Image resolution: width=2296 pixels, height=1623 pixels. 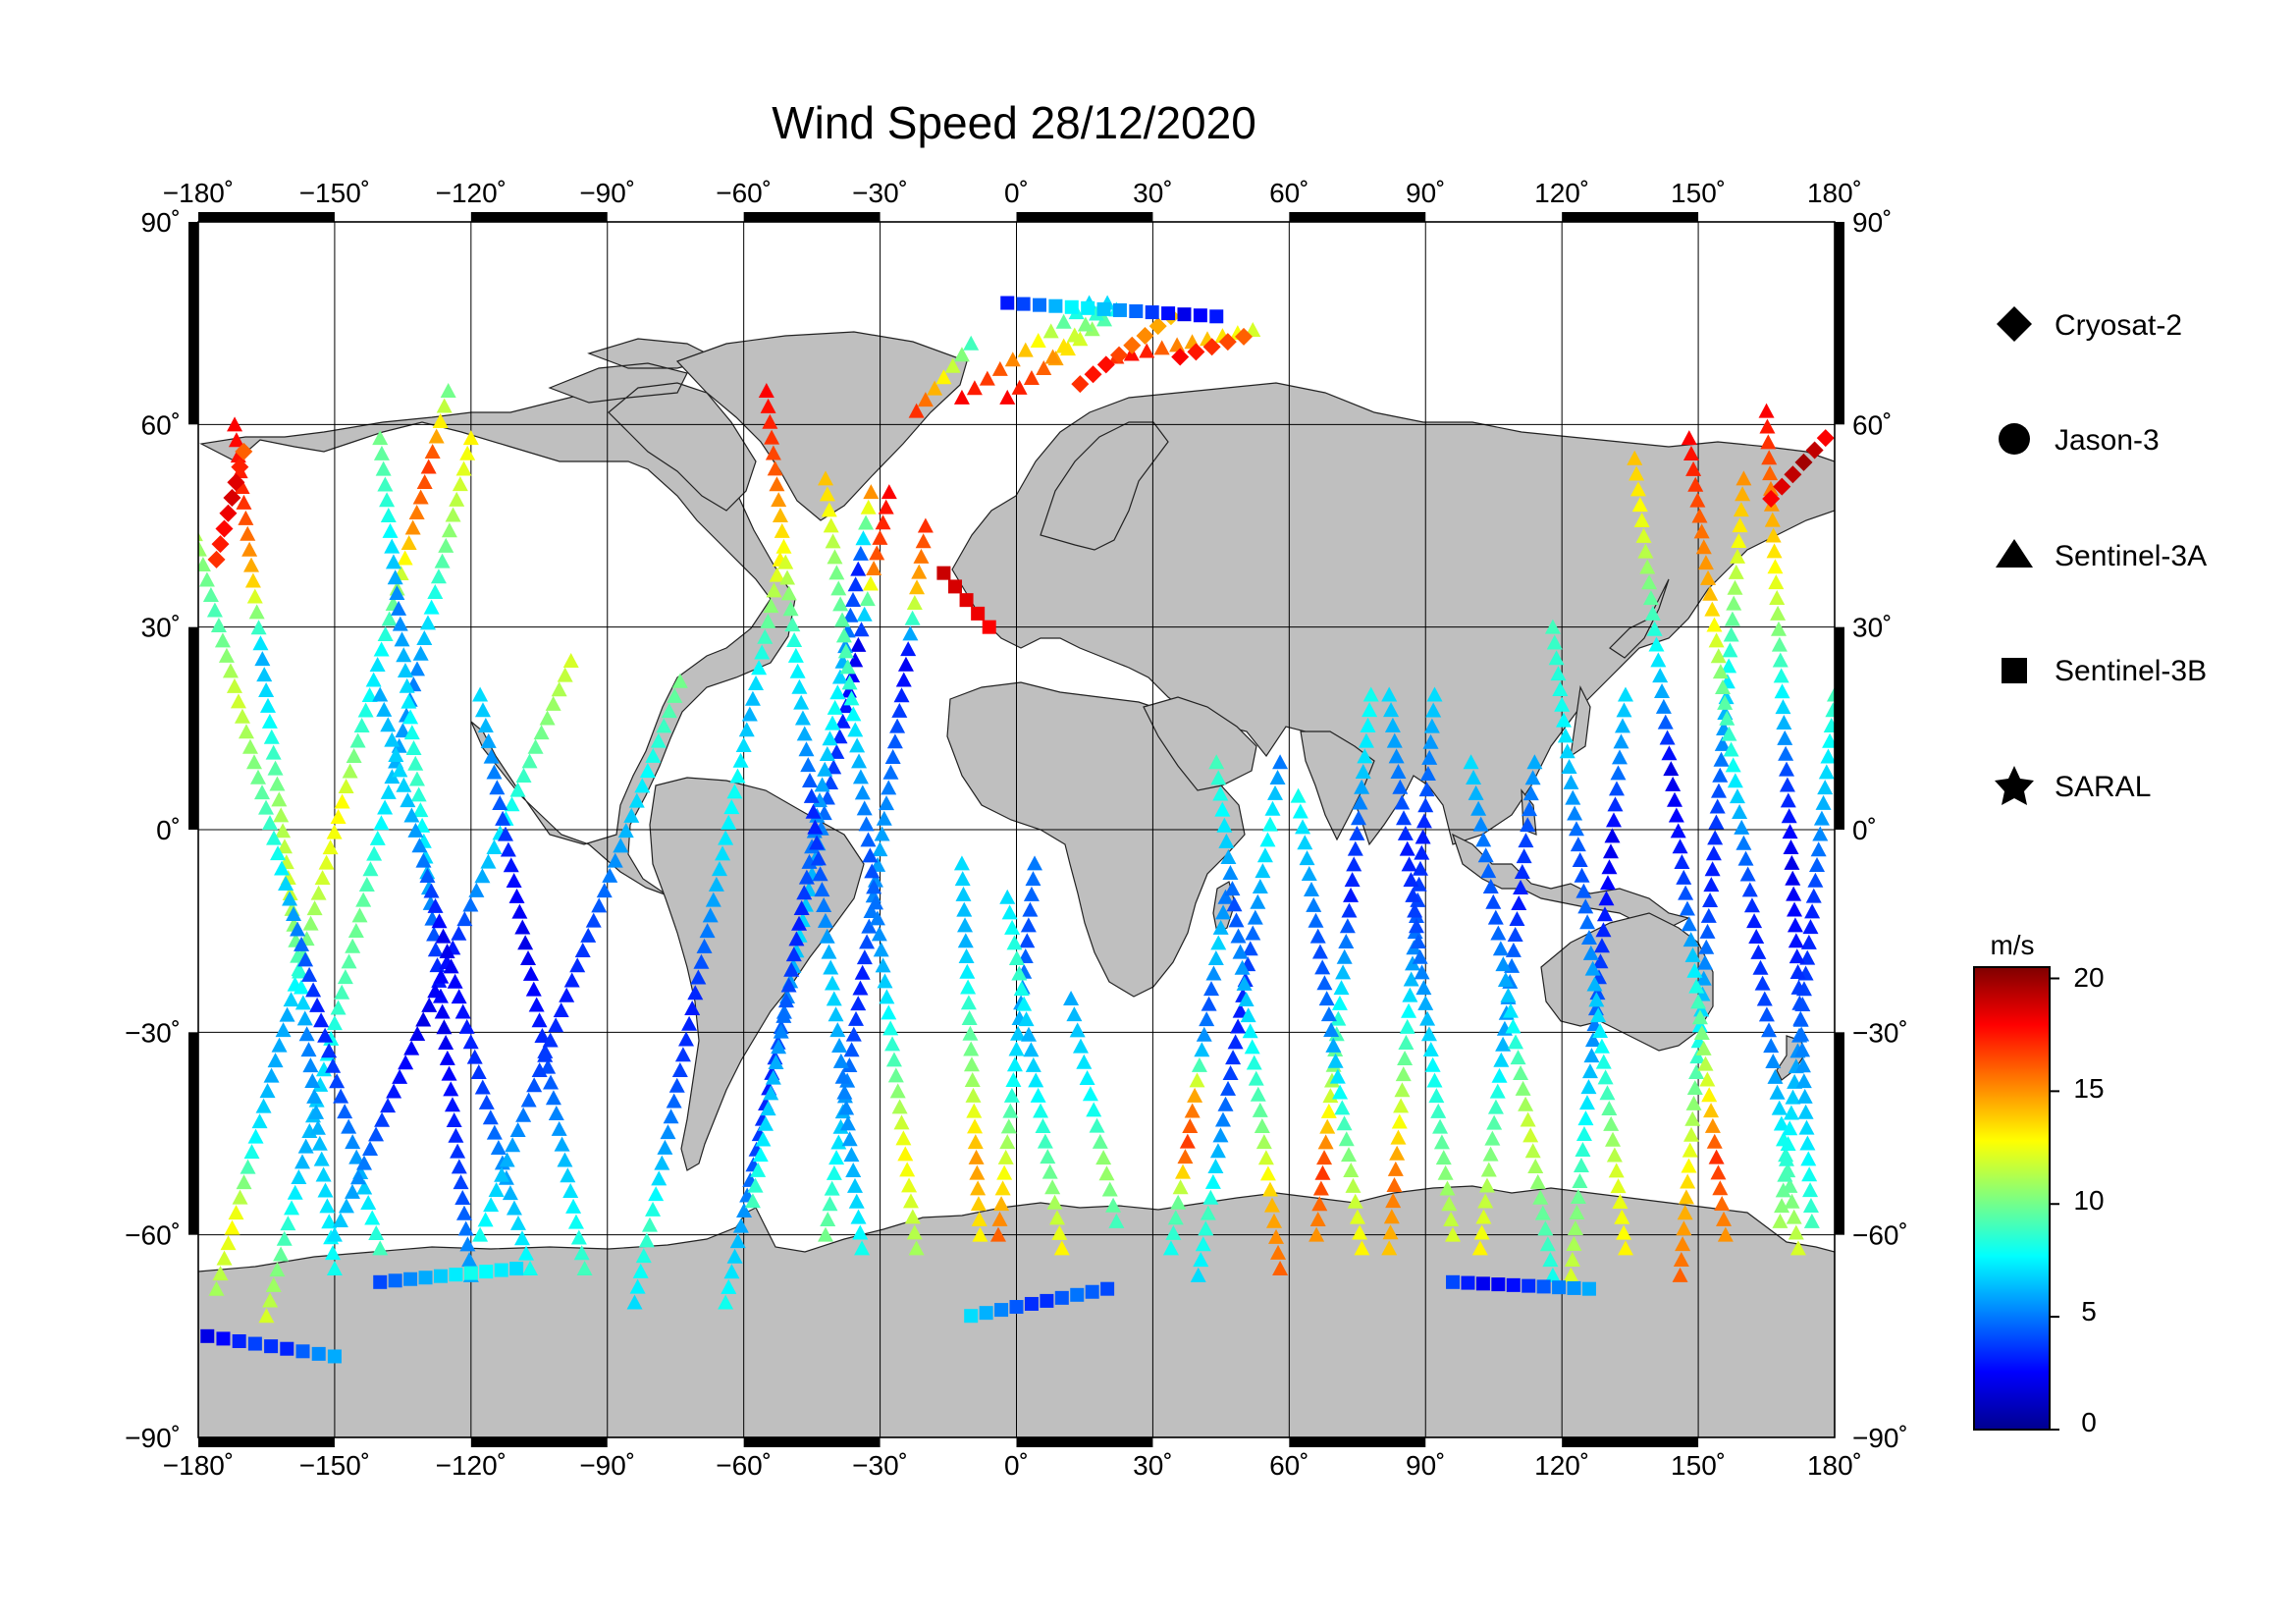 I want to click on y-tick-labels-left: 90˚ 60˚ 30˚ 0˚ −30˚ −60˚ −90˚, so click(x=153, y=830).